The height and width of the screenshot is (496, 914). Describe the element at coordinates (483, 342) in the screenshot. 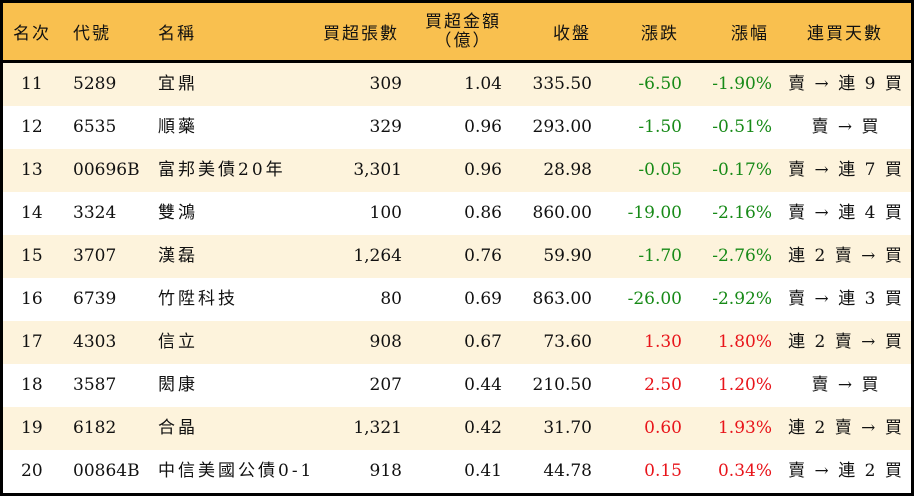

I see `net-buy-amount-cell: 0.67` at that location.